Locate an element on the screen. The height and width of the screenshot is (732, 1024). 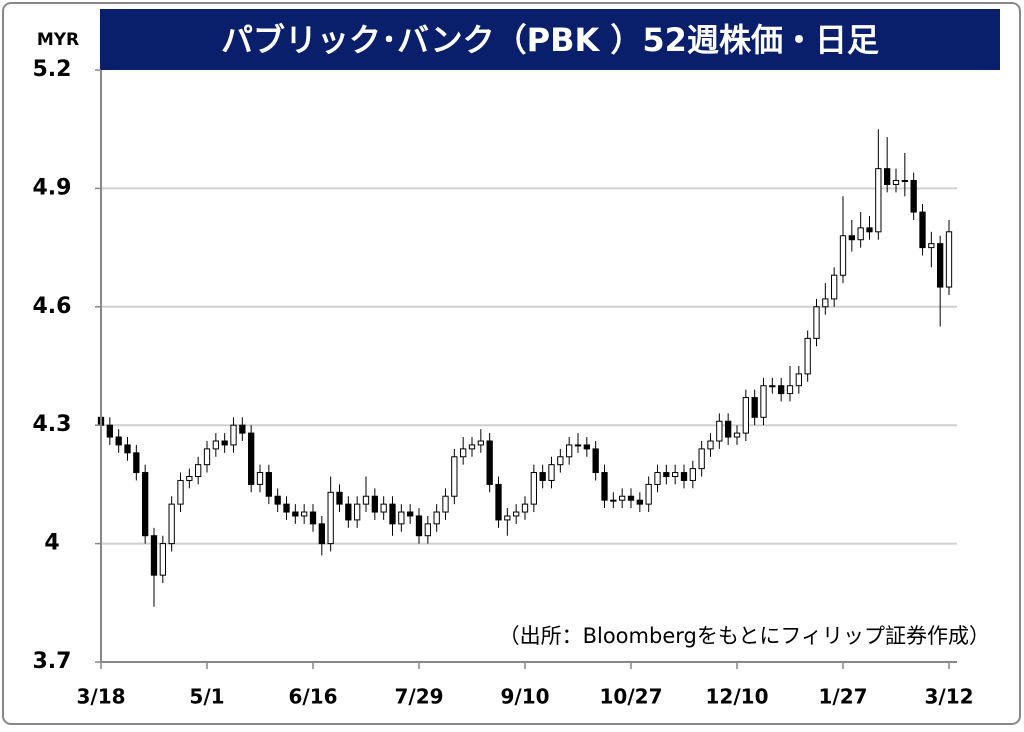
source-note: （出所：Bloombergをもとにフィリップ証券作成） is located at coordinates (744, 636).